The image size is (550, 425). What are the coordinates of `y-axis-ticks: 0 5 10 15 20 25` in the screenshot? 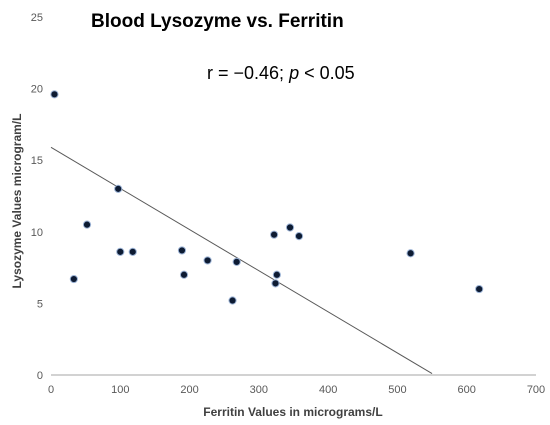 It's located at (37, 197).